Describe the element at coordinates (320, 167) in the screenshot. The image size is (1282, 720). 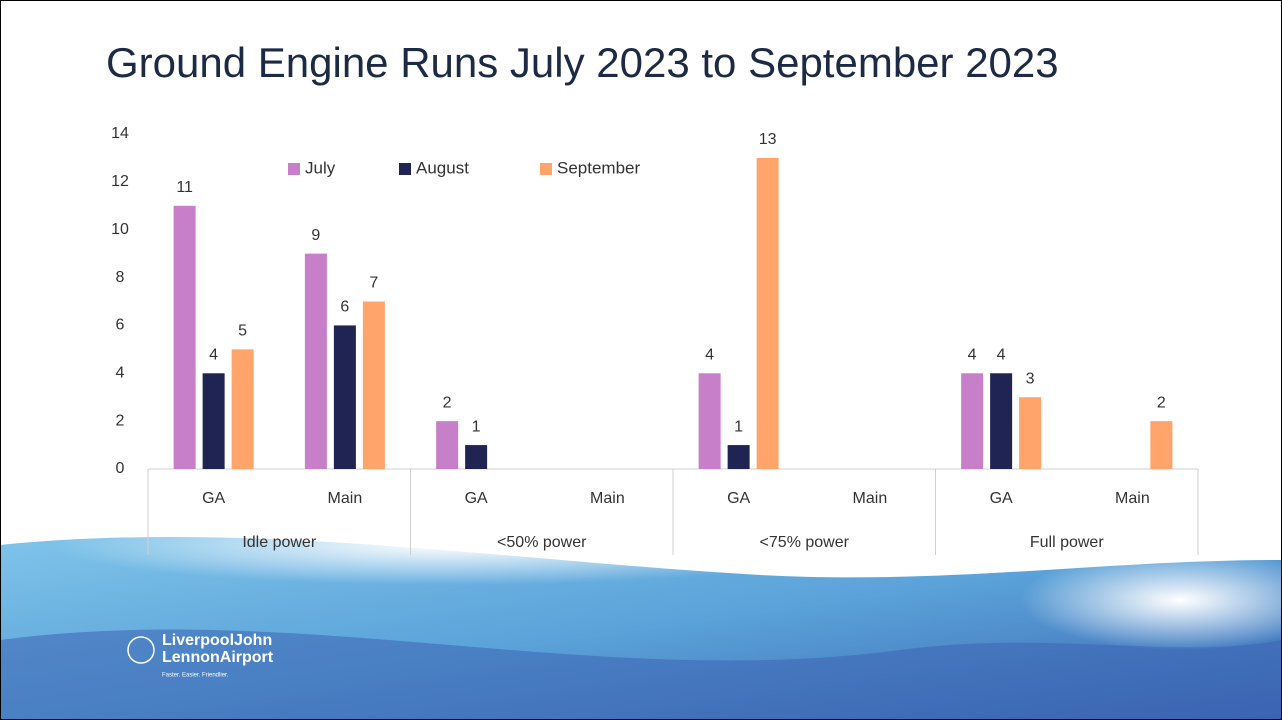
I see `legend-label: July` at that location.